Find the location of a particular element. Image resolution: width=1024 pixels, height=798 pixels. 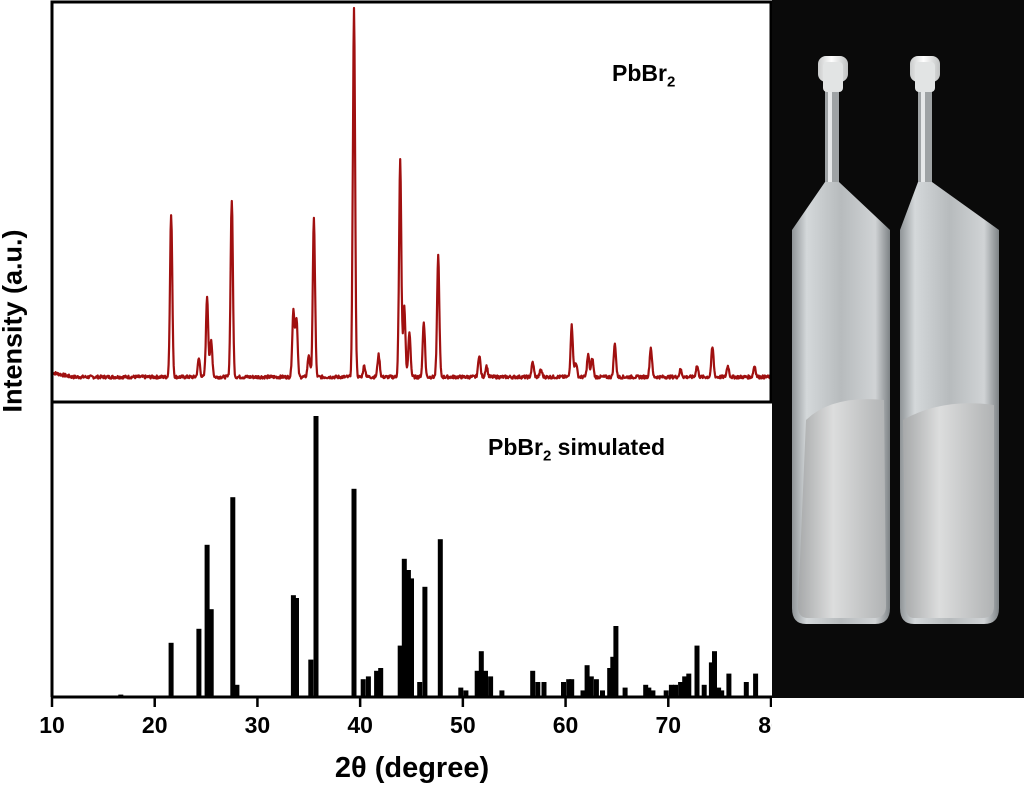

x-tick-label: 30 is located at coordinates (258, 725).